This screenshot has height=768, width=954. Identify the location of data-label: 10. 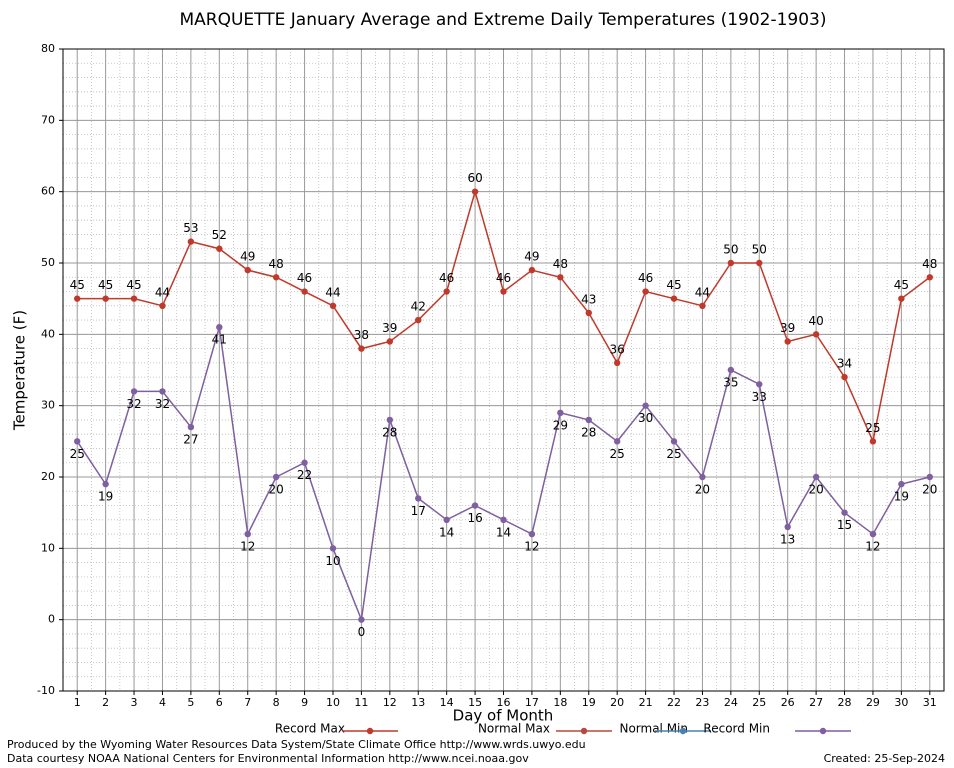
(332, 561).